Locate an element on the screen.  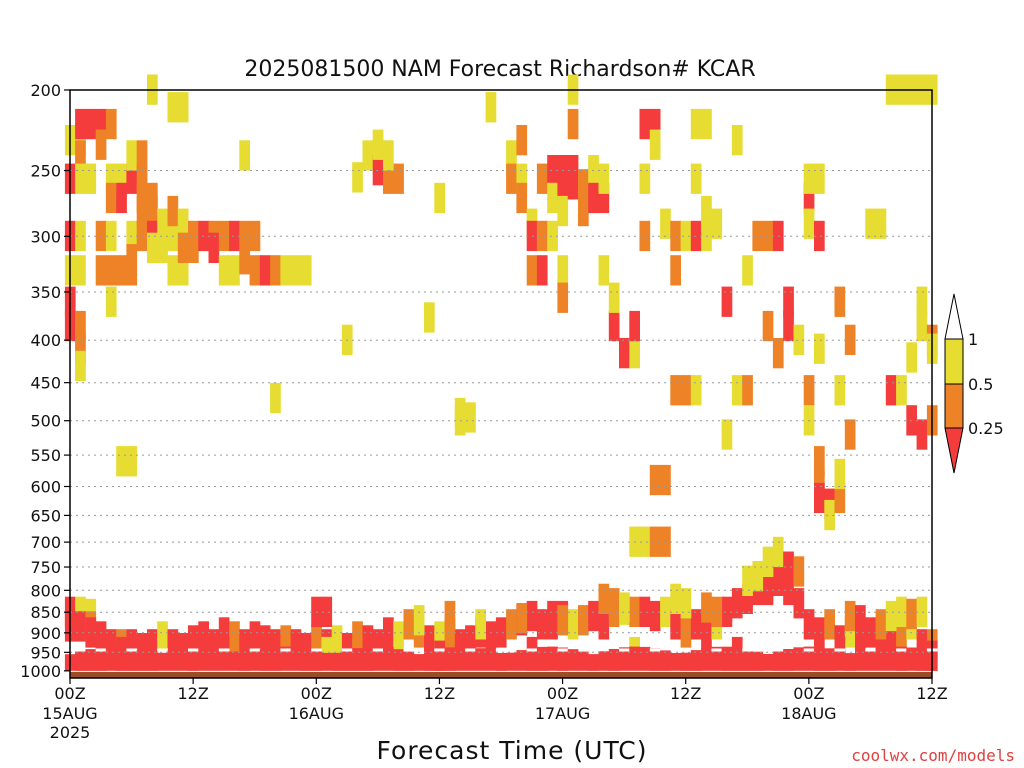
x-tick-label: 12Z is located at coordinates (439, 693).